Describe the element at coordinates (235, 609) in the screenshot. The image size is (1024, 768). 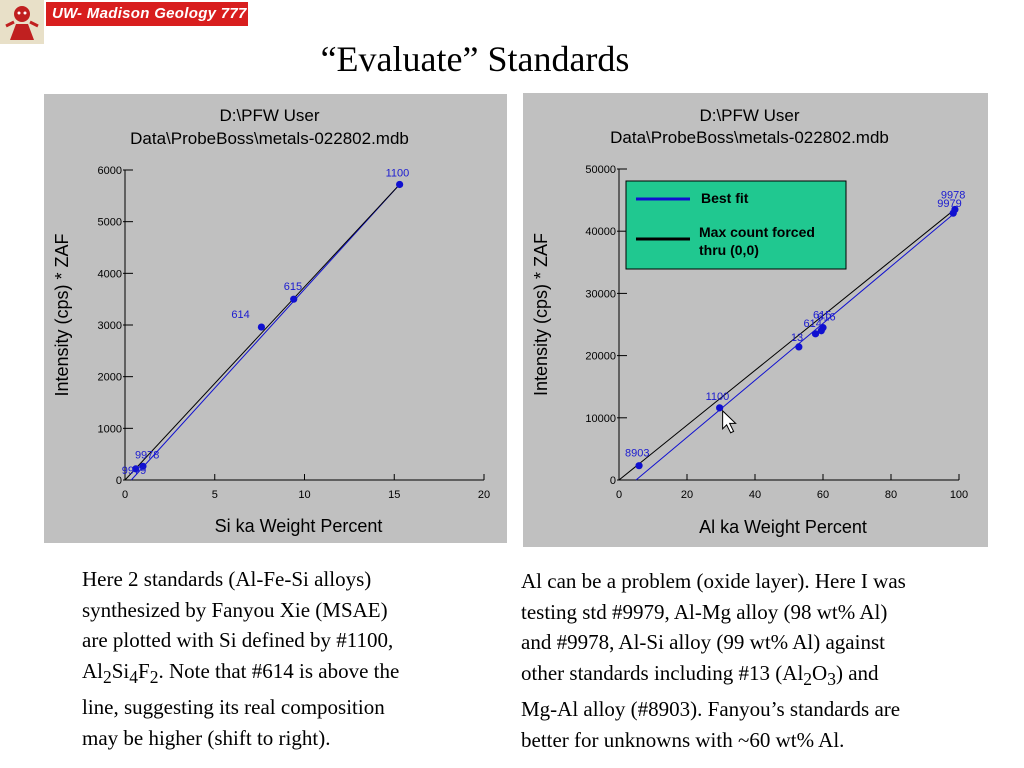
I see `caption-line: synthesized by Fanyou Xie (MSAE)` at that location.